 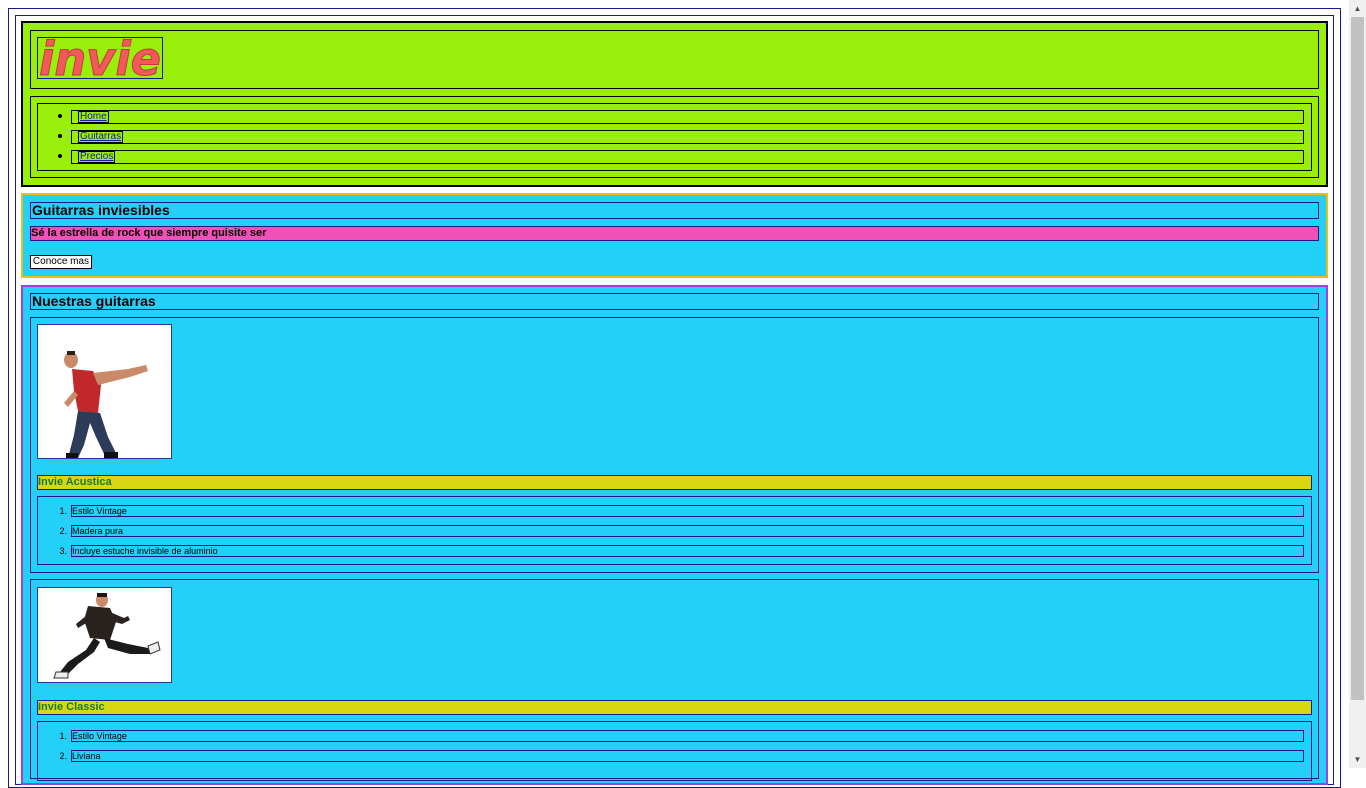 I want to click on logo-text: invie, so click(x=100, y=58).